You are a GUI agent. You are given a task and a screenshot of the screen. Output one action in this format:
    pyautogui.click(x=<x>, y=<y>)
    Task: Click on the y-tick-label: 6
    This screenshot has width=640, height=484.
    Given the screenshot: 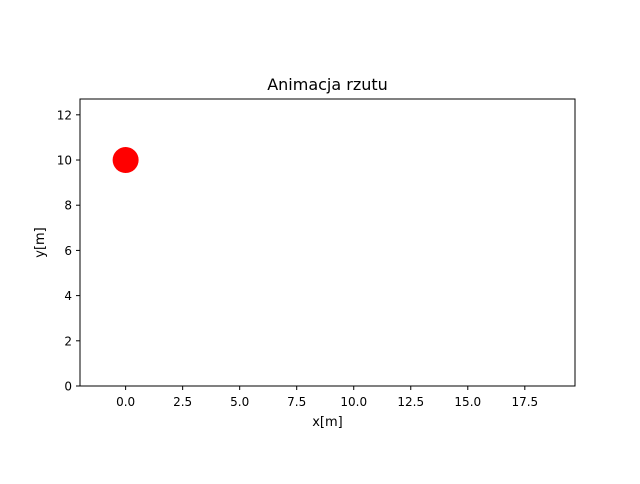 What is the action you would take?
    pyautogui.click(x=68, y=251)
    